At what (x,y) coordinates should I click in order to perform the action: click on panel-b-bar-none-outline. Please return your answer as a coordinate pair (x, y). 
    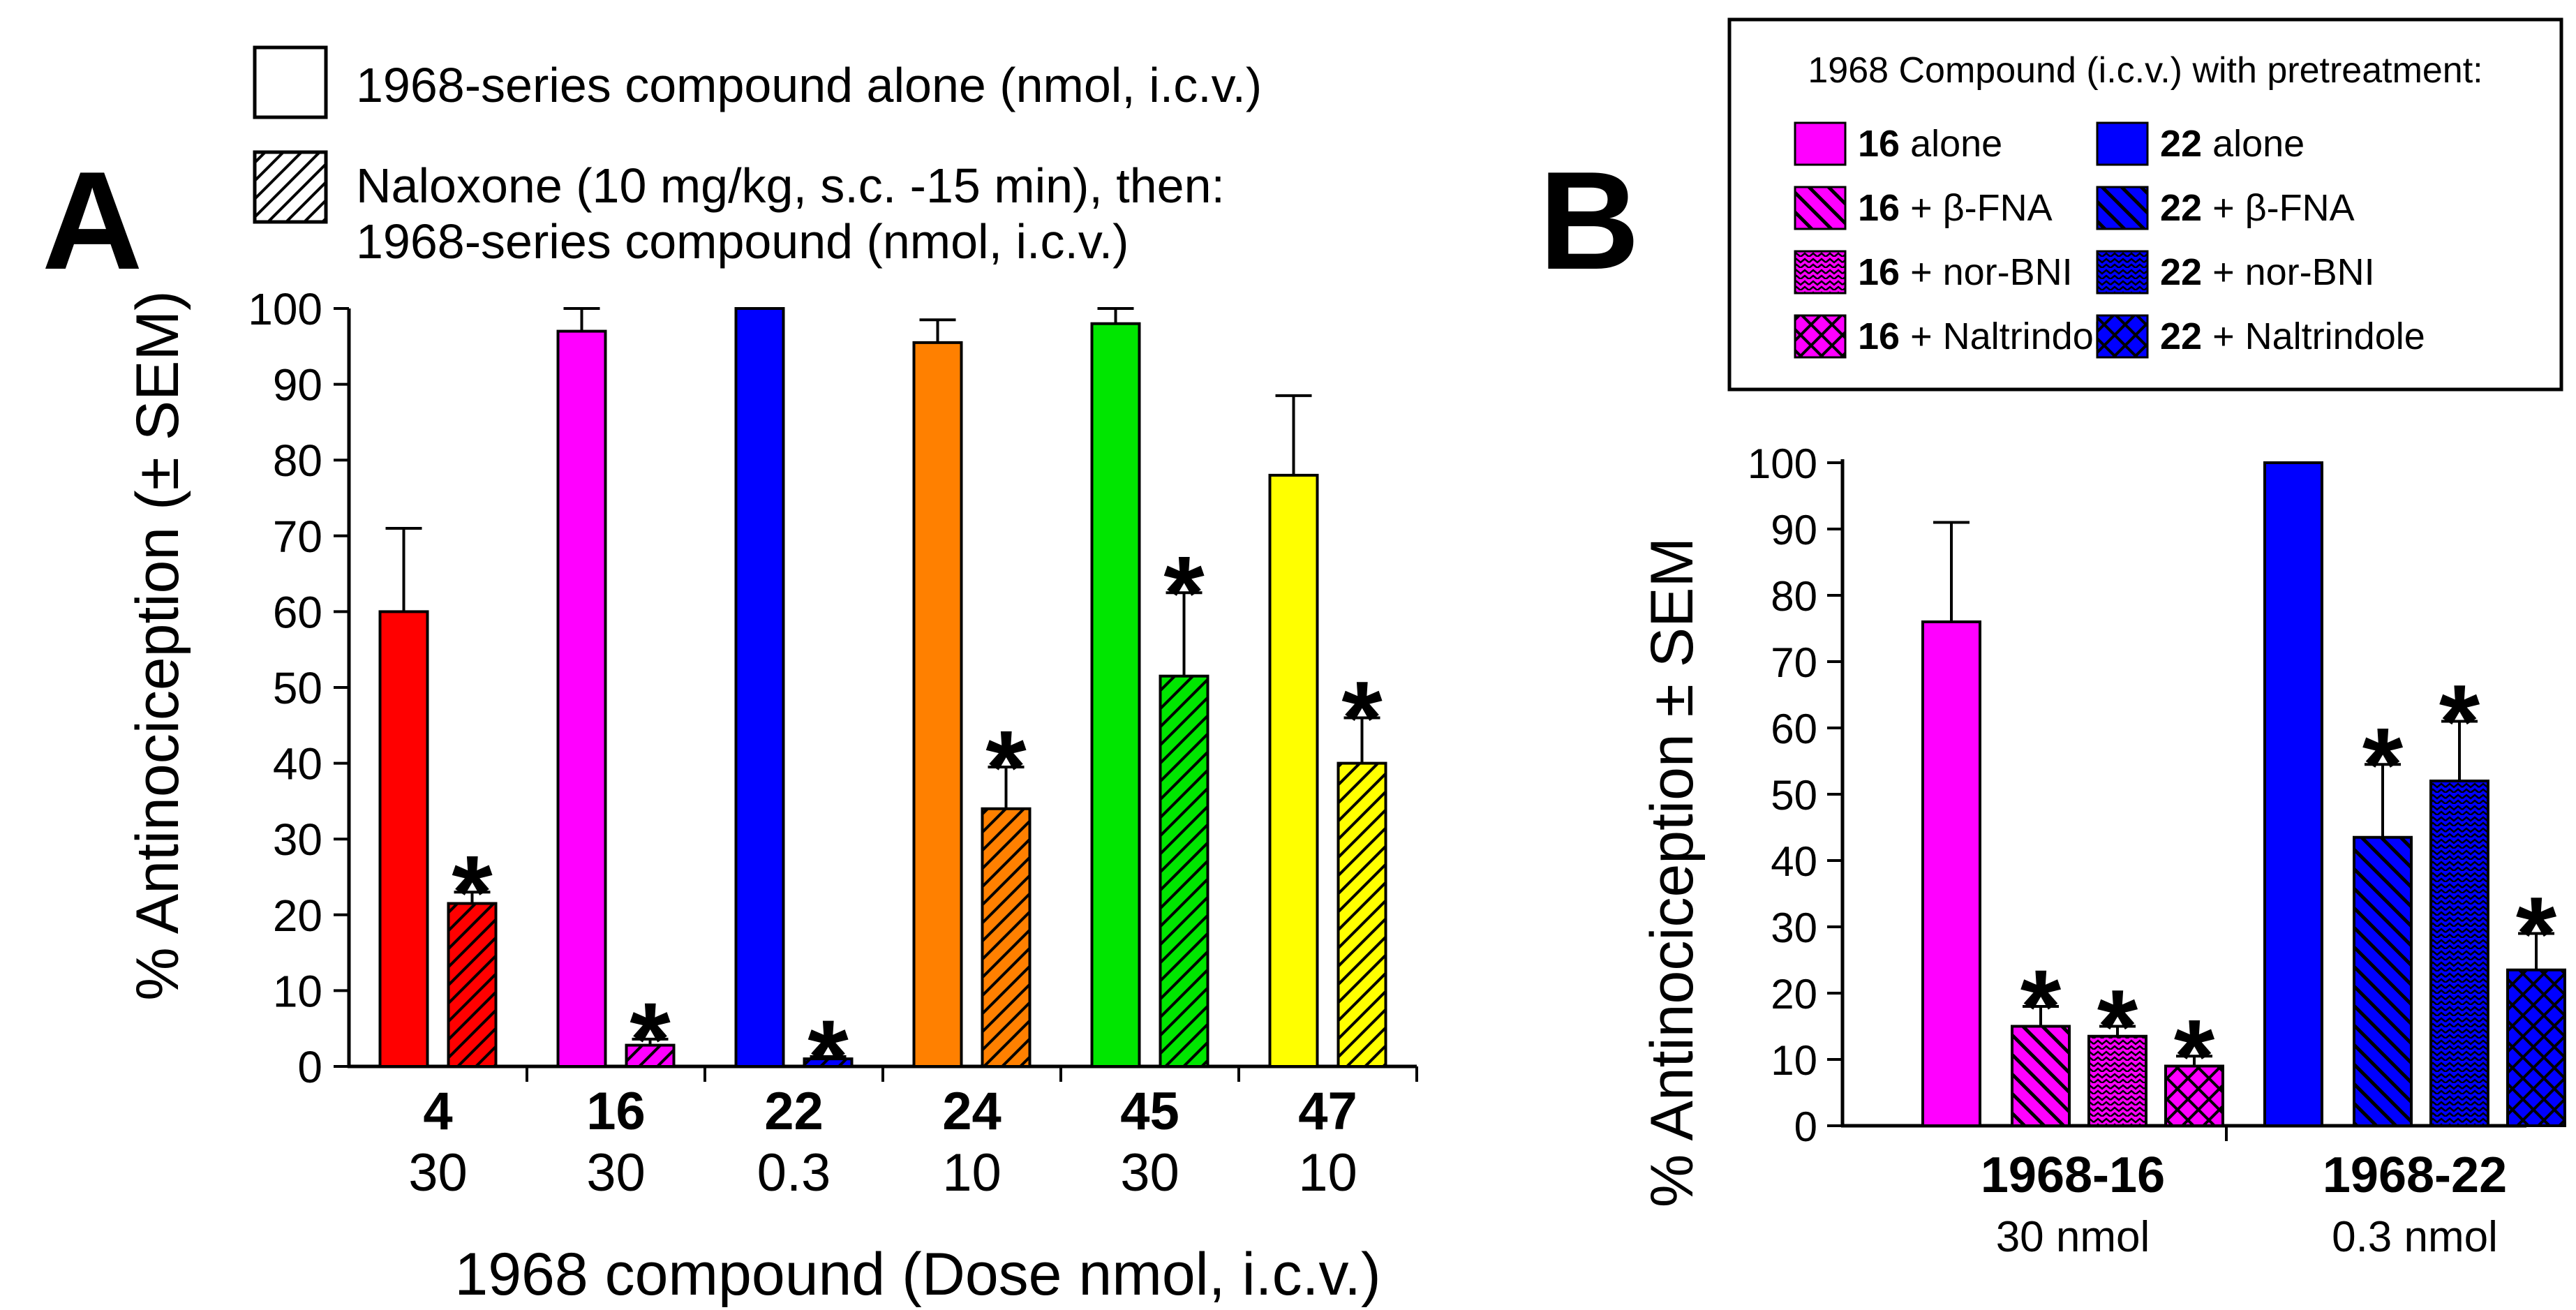
    Looking at the image, I should click on (2293, 794).